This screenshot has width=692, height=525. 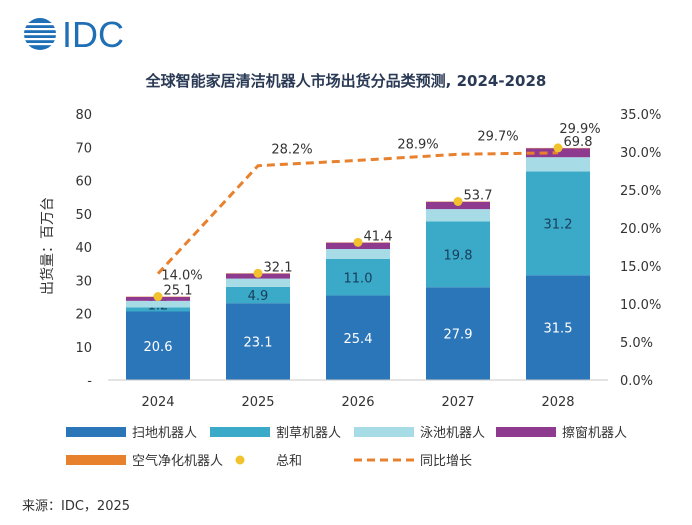 I want to click on y2-tick-label: 15.0%, so click(x=640, y=267).